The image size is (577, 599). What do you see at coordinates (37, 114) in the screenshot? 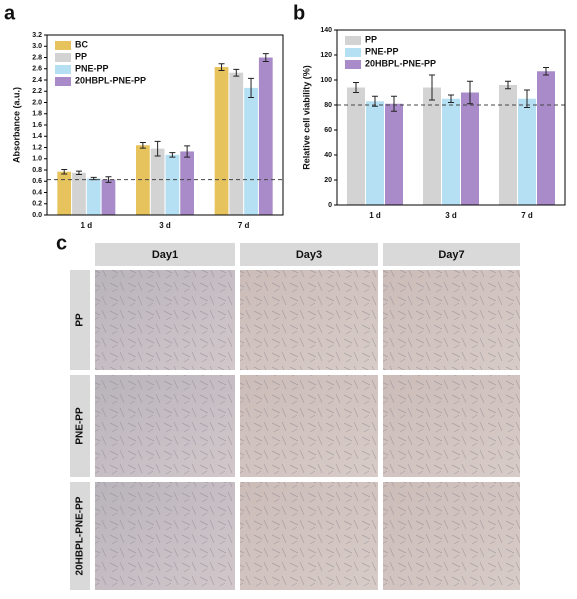
I see `y-tick-label: 1.8` at bounding box center [37, 114].